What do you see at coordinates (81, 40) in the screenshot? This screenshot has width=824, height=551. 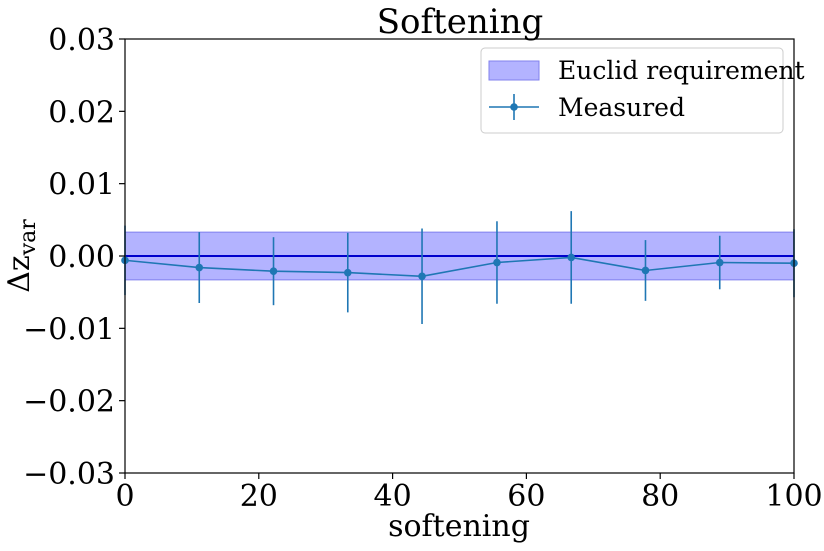 I see `y-tick-label: 0.03` at bounding box center [81, 40].